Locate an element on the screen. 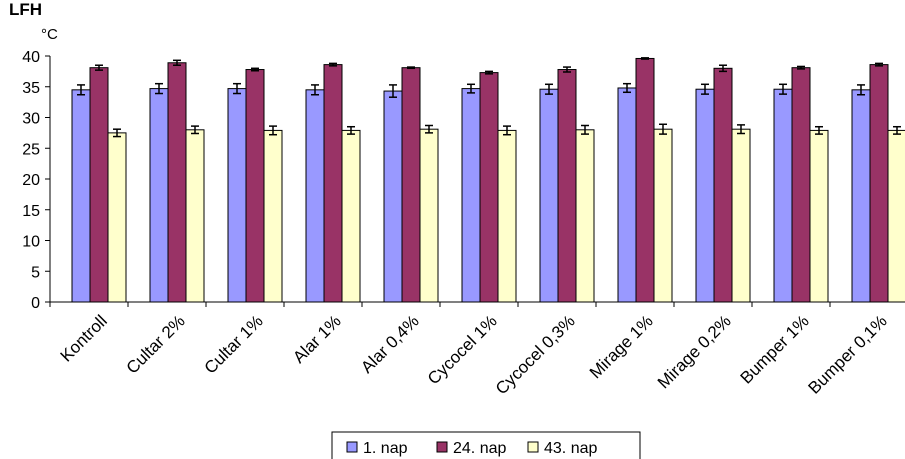 The width and height of the screenshot is (905, 459). y-tick-label: 15 is located at coordinates (31, 211).